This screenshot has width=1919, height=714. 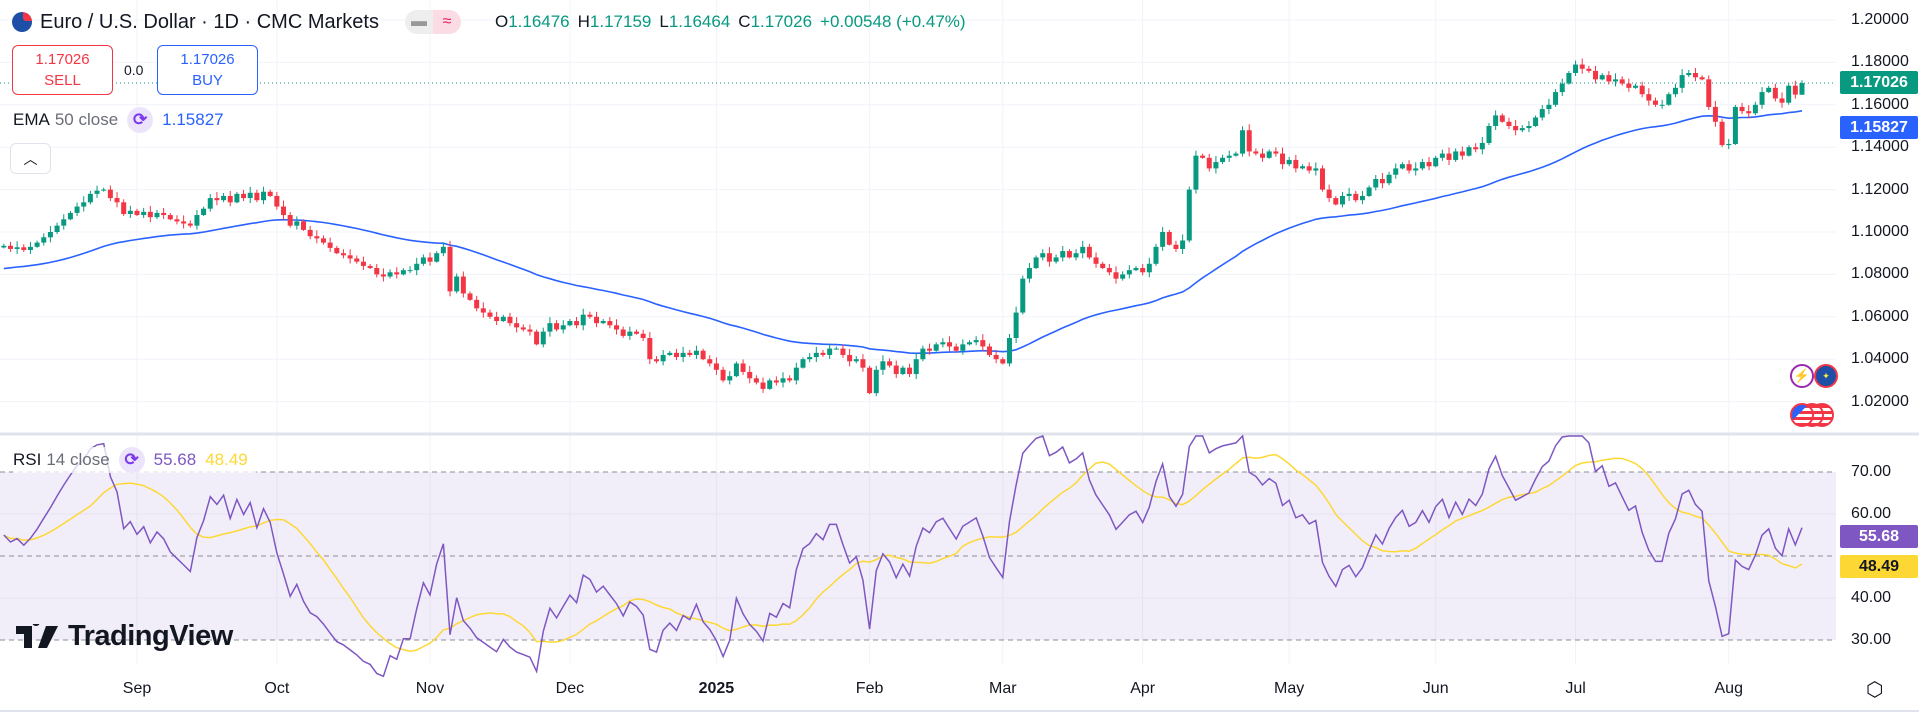 I want to click on ema-legend: EMA 50 close ⟳ 1.15827, so click(x=118, y=120).